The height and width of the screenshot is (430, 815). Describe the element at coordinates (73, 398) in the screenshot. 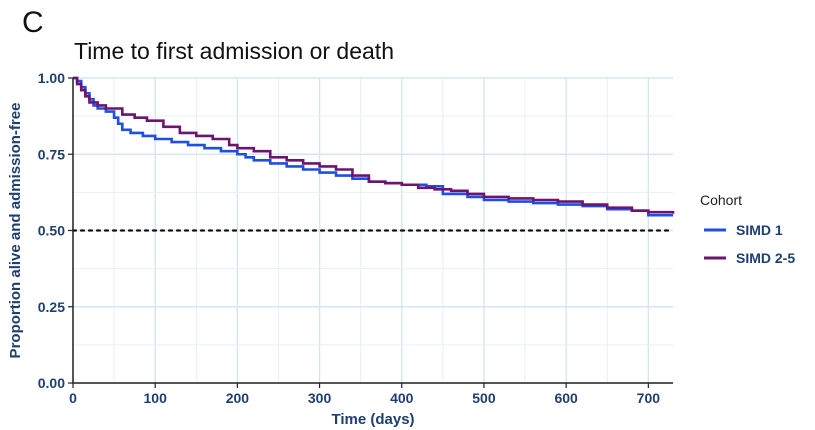

I see `x-tick-label: 0` at that location.